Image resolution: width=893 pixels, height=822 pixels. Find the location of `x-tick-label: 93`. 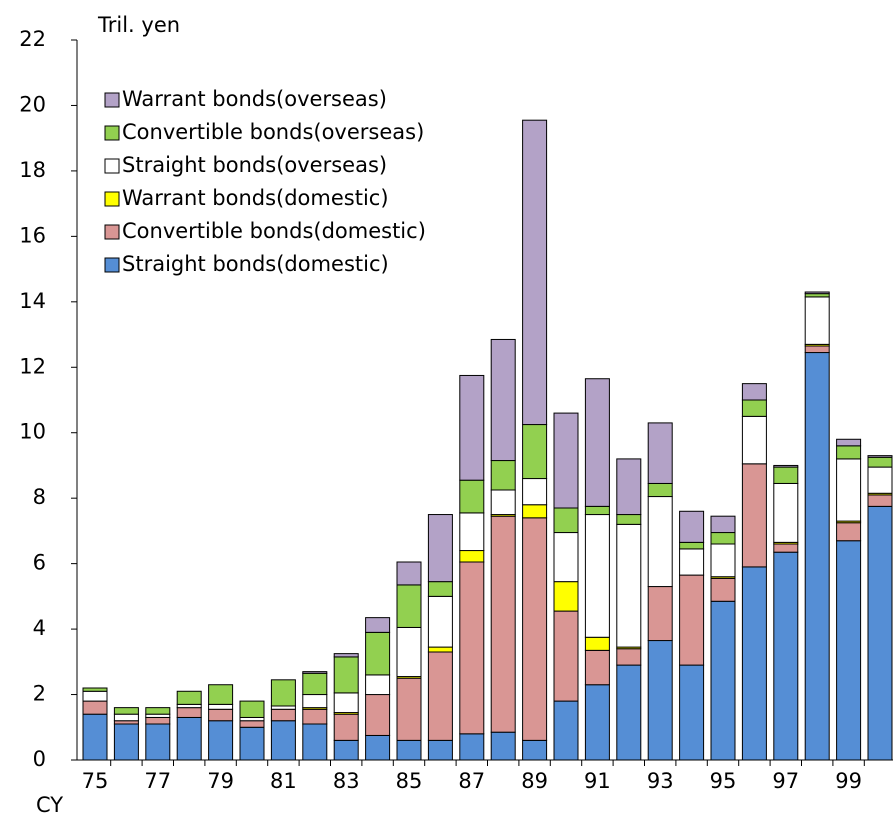

x-tick-label: 93 is located at coordinates (660, 781).